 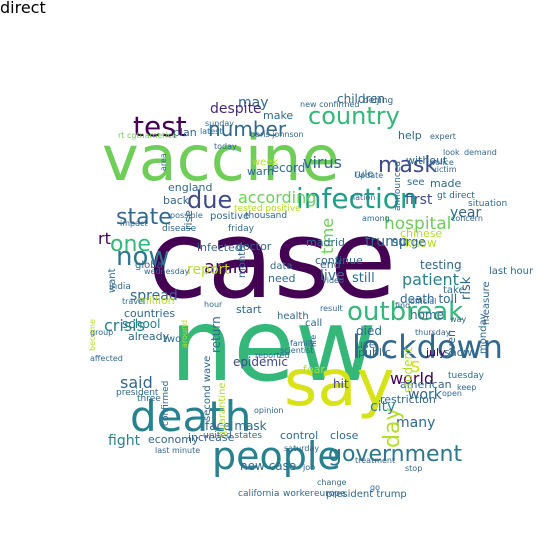 I want to click on word-direct: direct, so click(x=23, y=8).